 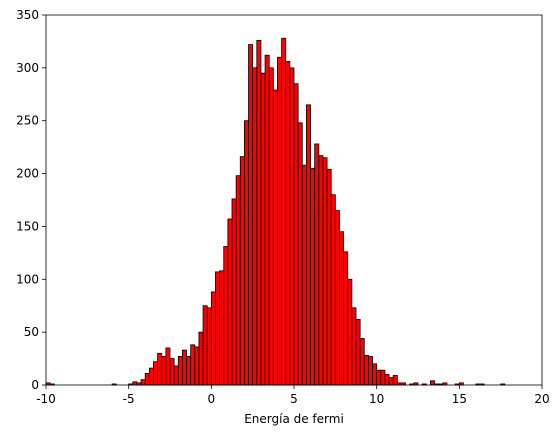 What do you see at coordinates (27, 15) in the screenshot?
I see `y-tick-label: 350` at bounding box center [27, 15].